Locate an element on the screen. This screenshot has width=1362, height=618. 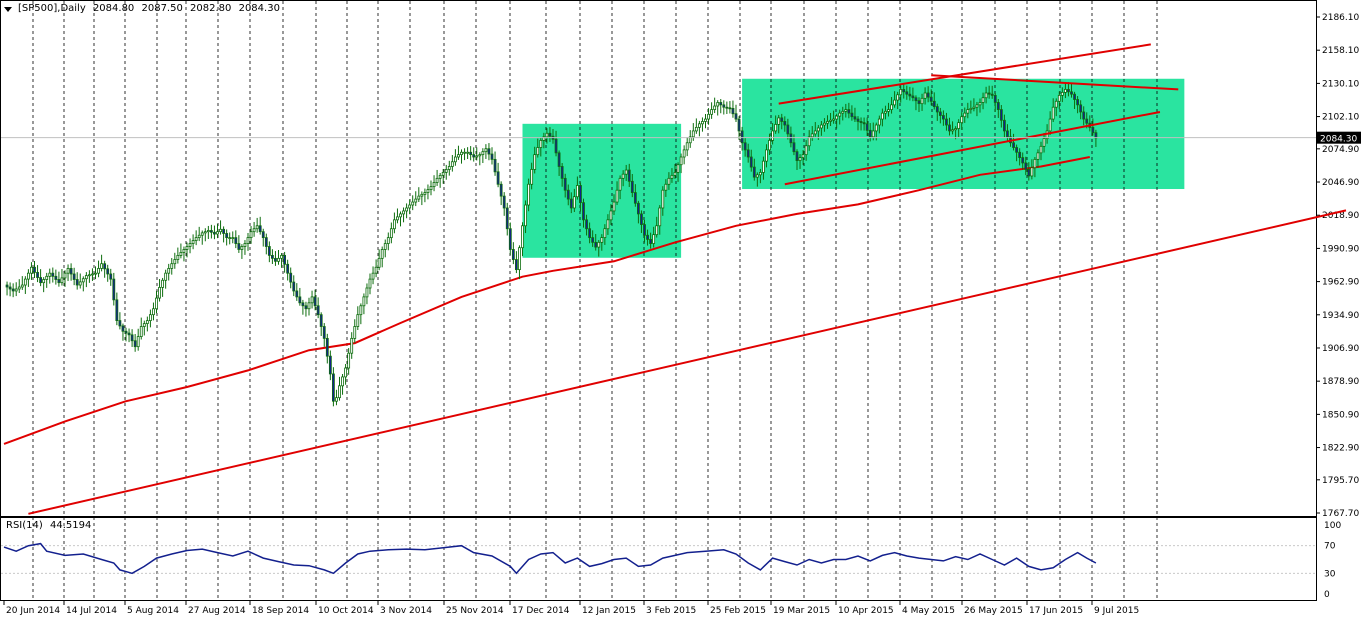
x-tick-label: 26 May 2015 is located at coordinates (993, 611).